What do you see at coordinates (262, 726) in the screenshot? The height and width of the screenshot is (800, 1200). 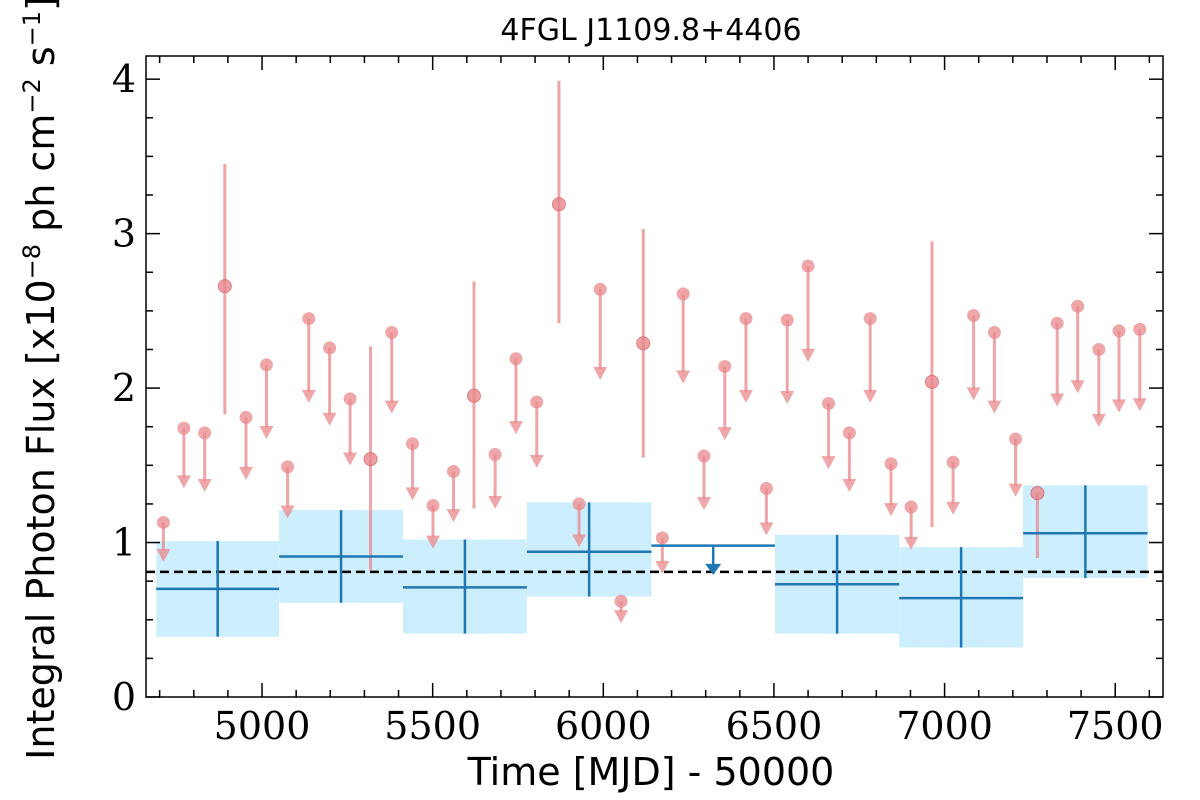 I see `x-tick-label: 5000` at bounding box center [262, 726].